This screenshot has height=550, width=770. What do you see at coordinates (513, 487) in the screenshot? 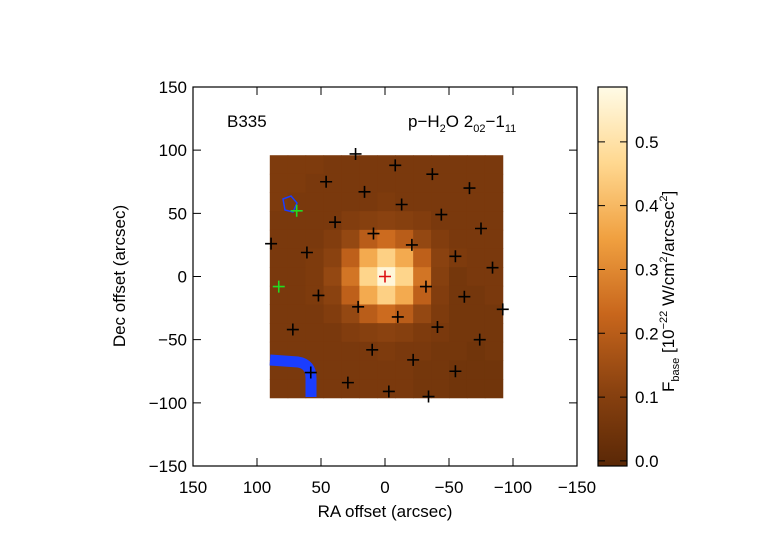
I see `x-tick-label: −100` at bounding box center [513, 487].